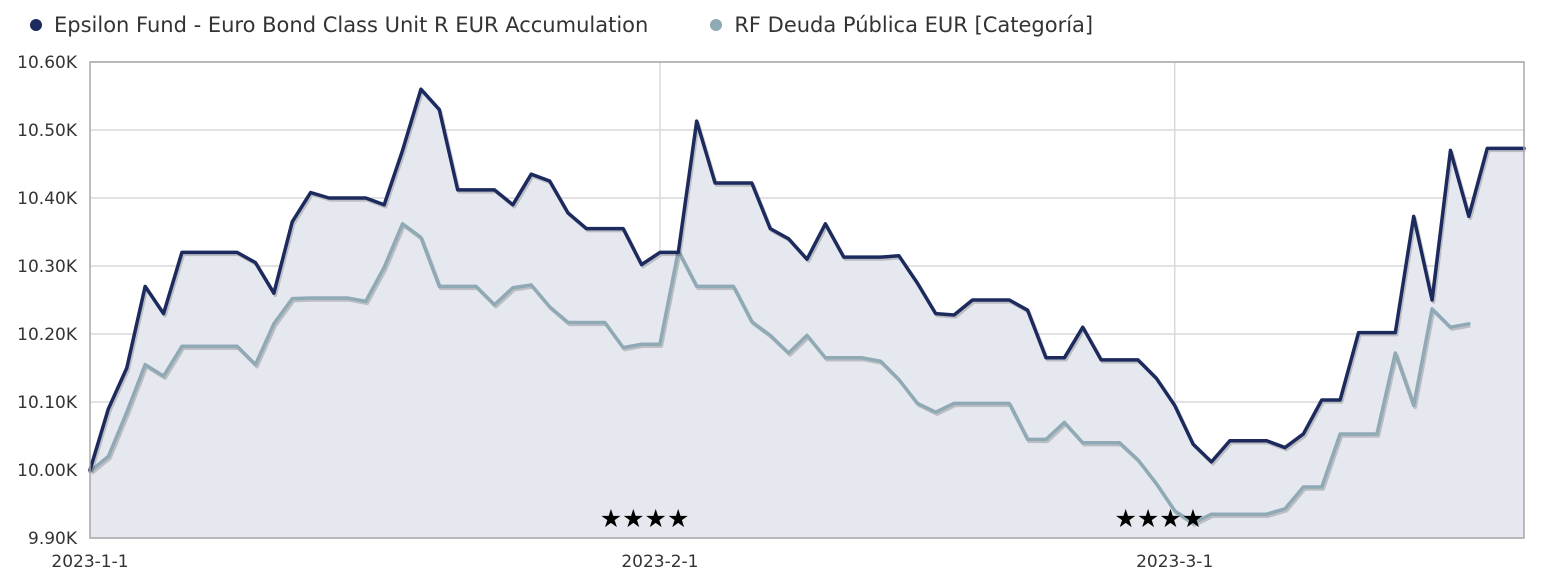 The image size is (1544, 578). I want to click on legend-label-category: RF Deuda Pública EUR [Categoría], so click(914, 25).